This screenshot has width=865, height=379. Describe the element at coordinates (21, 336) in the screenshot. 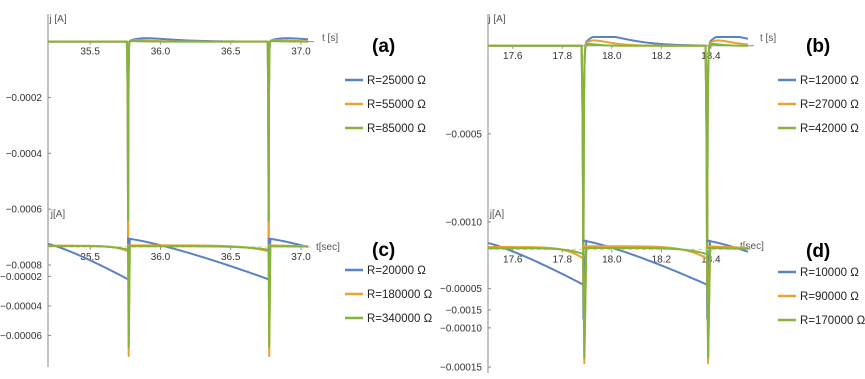

I see `y-tick-label: −0.00006` at that location.